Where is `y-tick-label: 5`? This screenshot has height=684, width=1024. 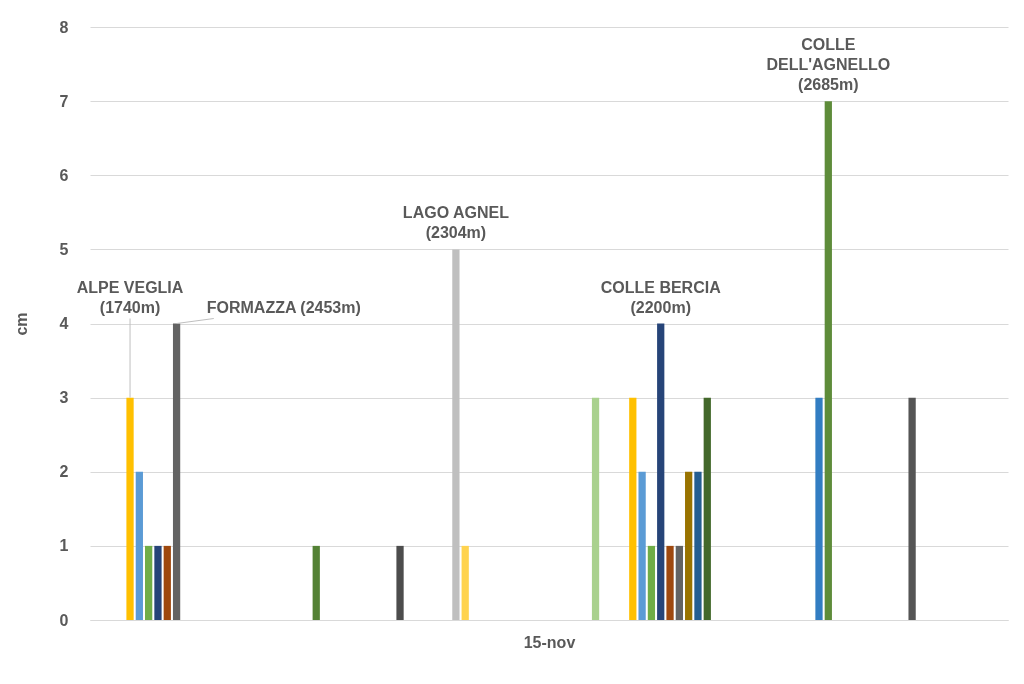 y-tick-label: 5 is located at coordinates (64, 249).